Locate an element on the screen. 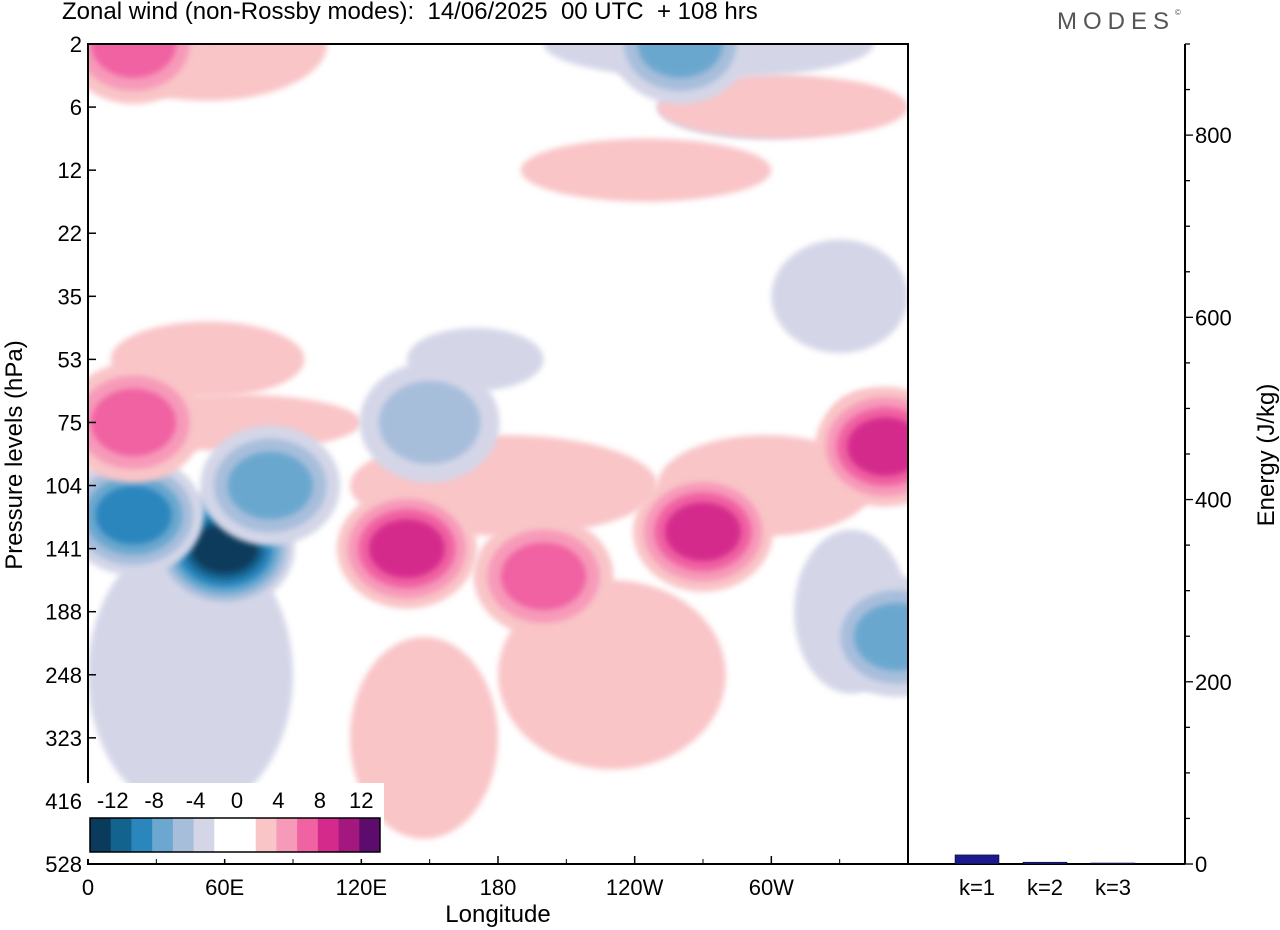 Image resolution: width=1280 pixels, height=930 pixels. energy-tick-label: 200 is located at coordinates (1213, 682).